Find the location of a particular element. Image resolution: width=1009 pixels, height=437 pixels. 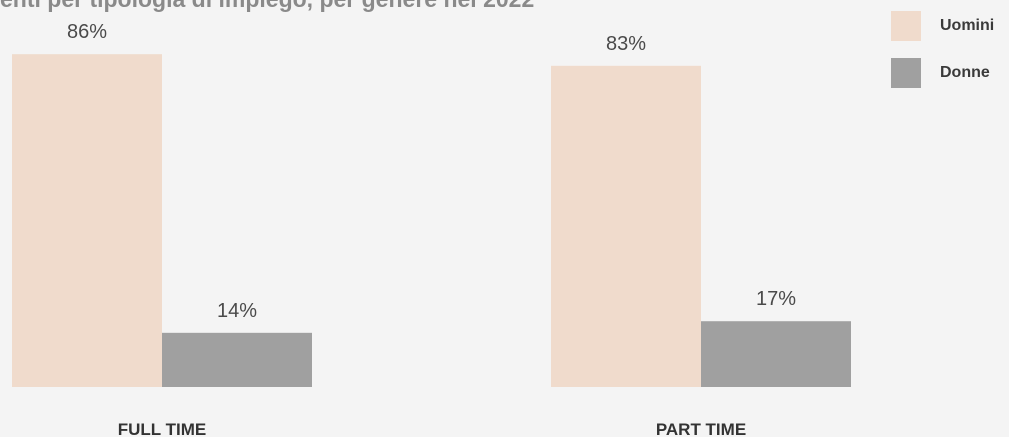

value-label-uomini-part-time: 83% is located at coordinates (626, 44).